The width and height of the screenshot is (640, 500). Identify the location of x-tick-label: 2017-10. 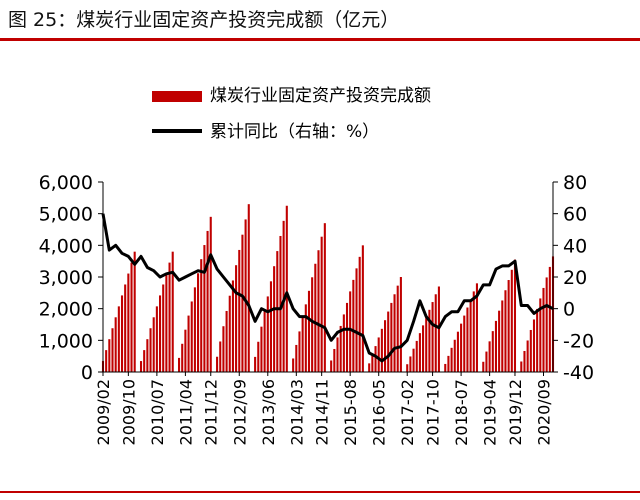
(433, 412).